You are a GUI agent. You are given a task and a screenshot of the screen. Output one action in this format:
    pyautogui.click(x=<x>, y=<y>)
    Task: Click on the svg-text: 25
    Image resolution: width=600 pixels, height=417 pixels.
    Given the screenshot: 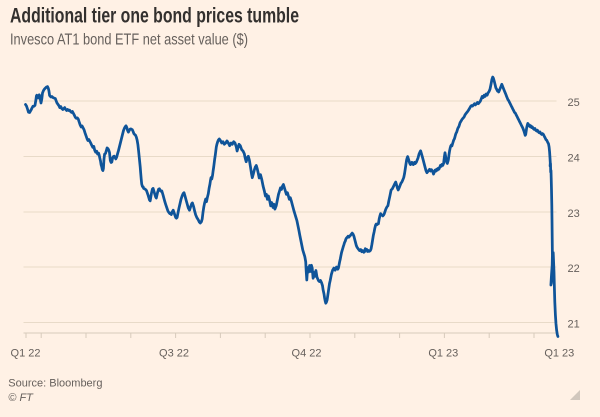 What is the action you would take?
    pyautogui.click(x=574, y=103)
    